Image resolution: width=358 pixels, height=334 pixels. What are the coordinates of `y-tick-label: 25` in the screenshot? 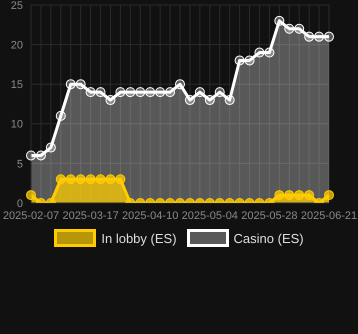 It's located at (16, 6).